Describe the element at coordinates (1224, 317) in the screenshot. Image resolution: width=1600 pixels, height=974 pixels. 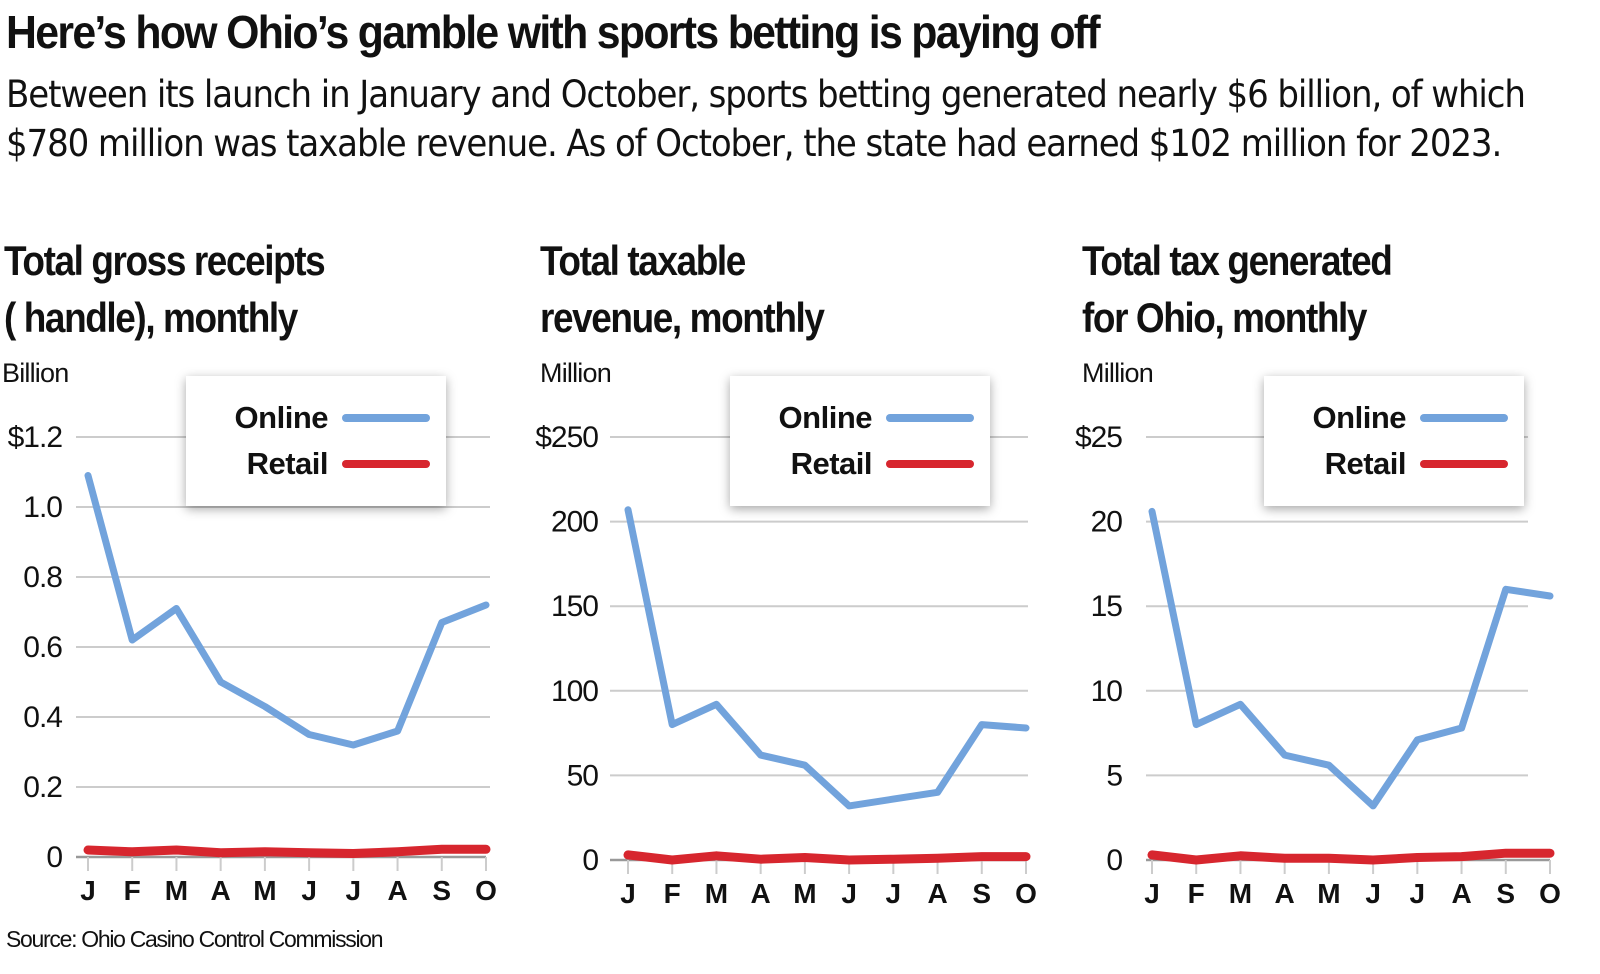
I see `panel-title-line: for Ohio, monthly` at that location.